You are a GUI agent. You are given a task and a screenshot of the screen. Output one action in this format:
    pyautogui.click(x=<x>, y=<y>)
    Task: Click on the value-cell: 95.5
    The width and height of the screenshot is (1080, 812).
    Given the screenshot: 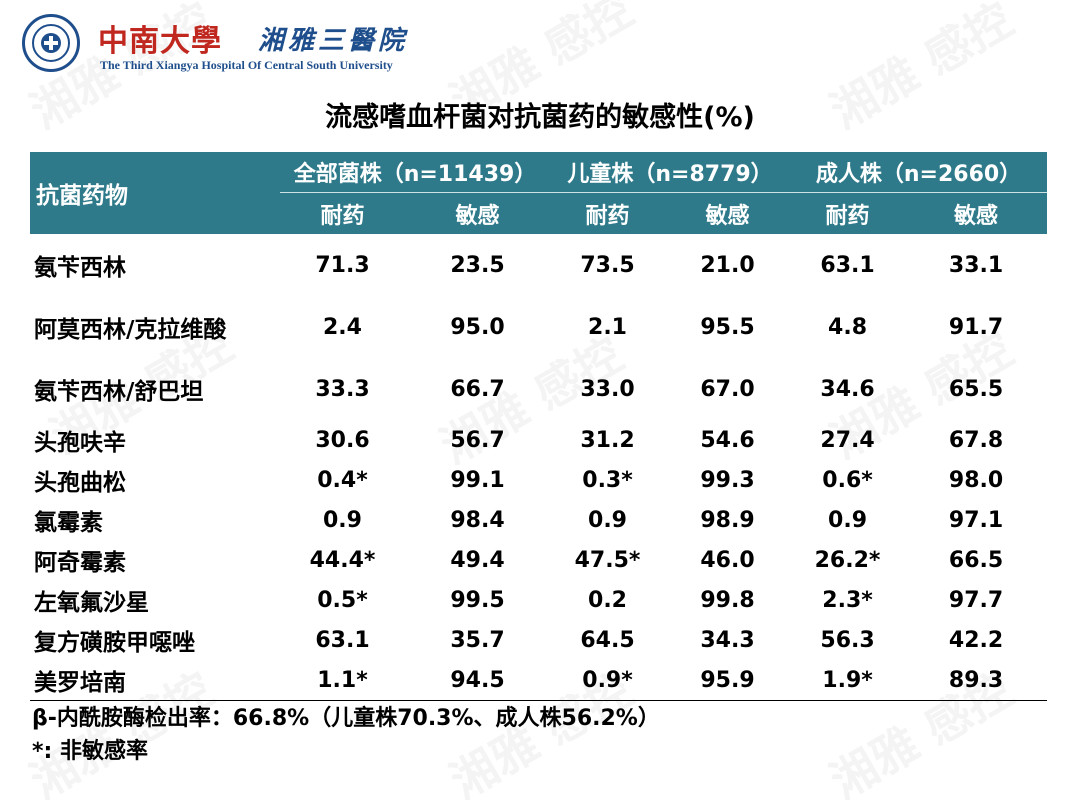 What is the action you would take?
    pyautogui.click(x=727, y=327)
    